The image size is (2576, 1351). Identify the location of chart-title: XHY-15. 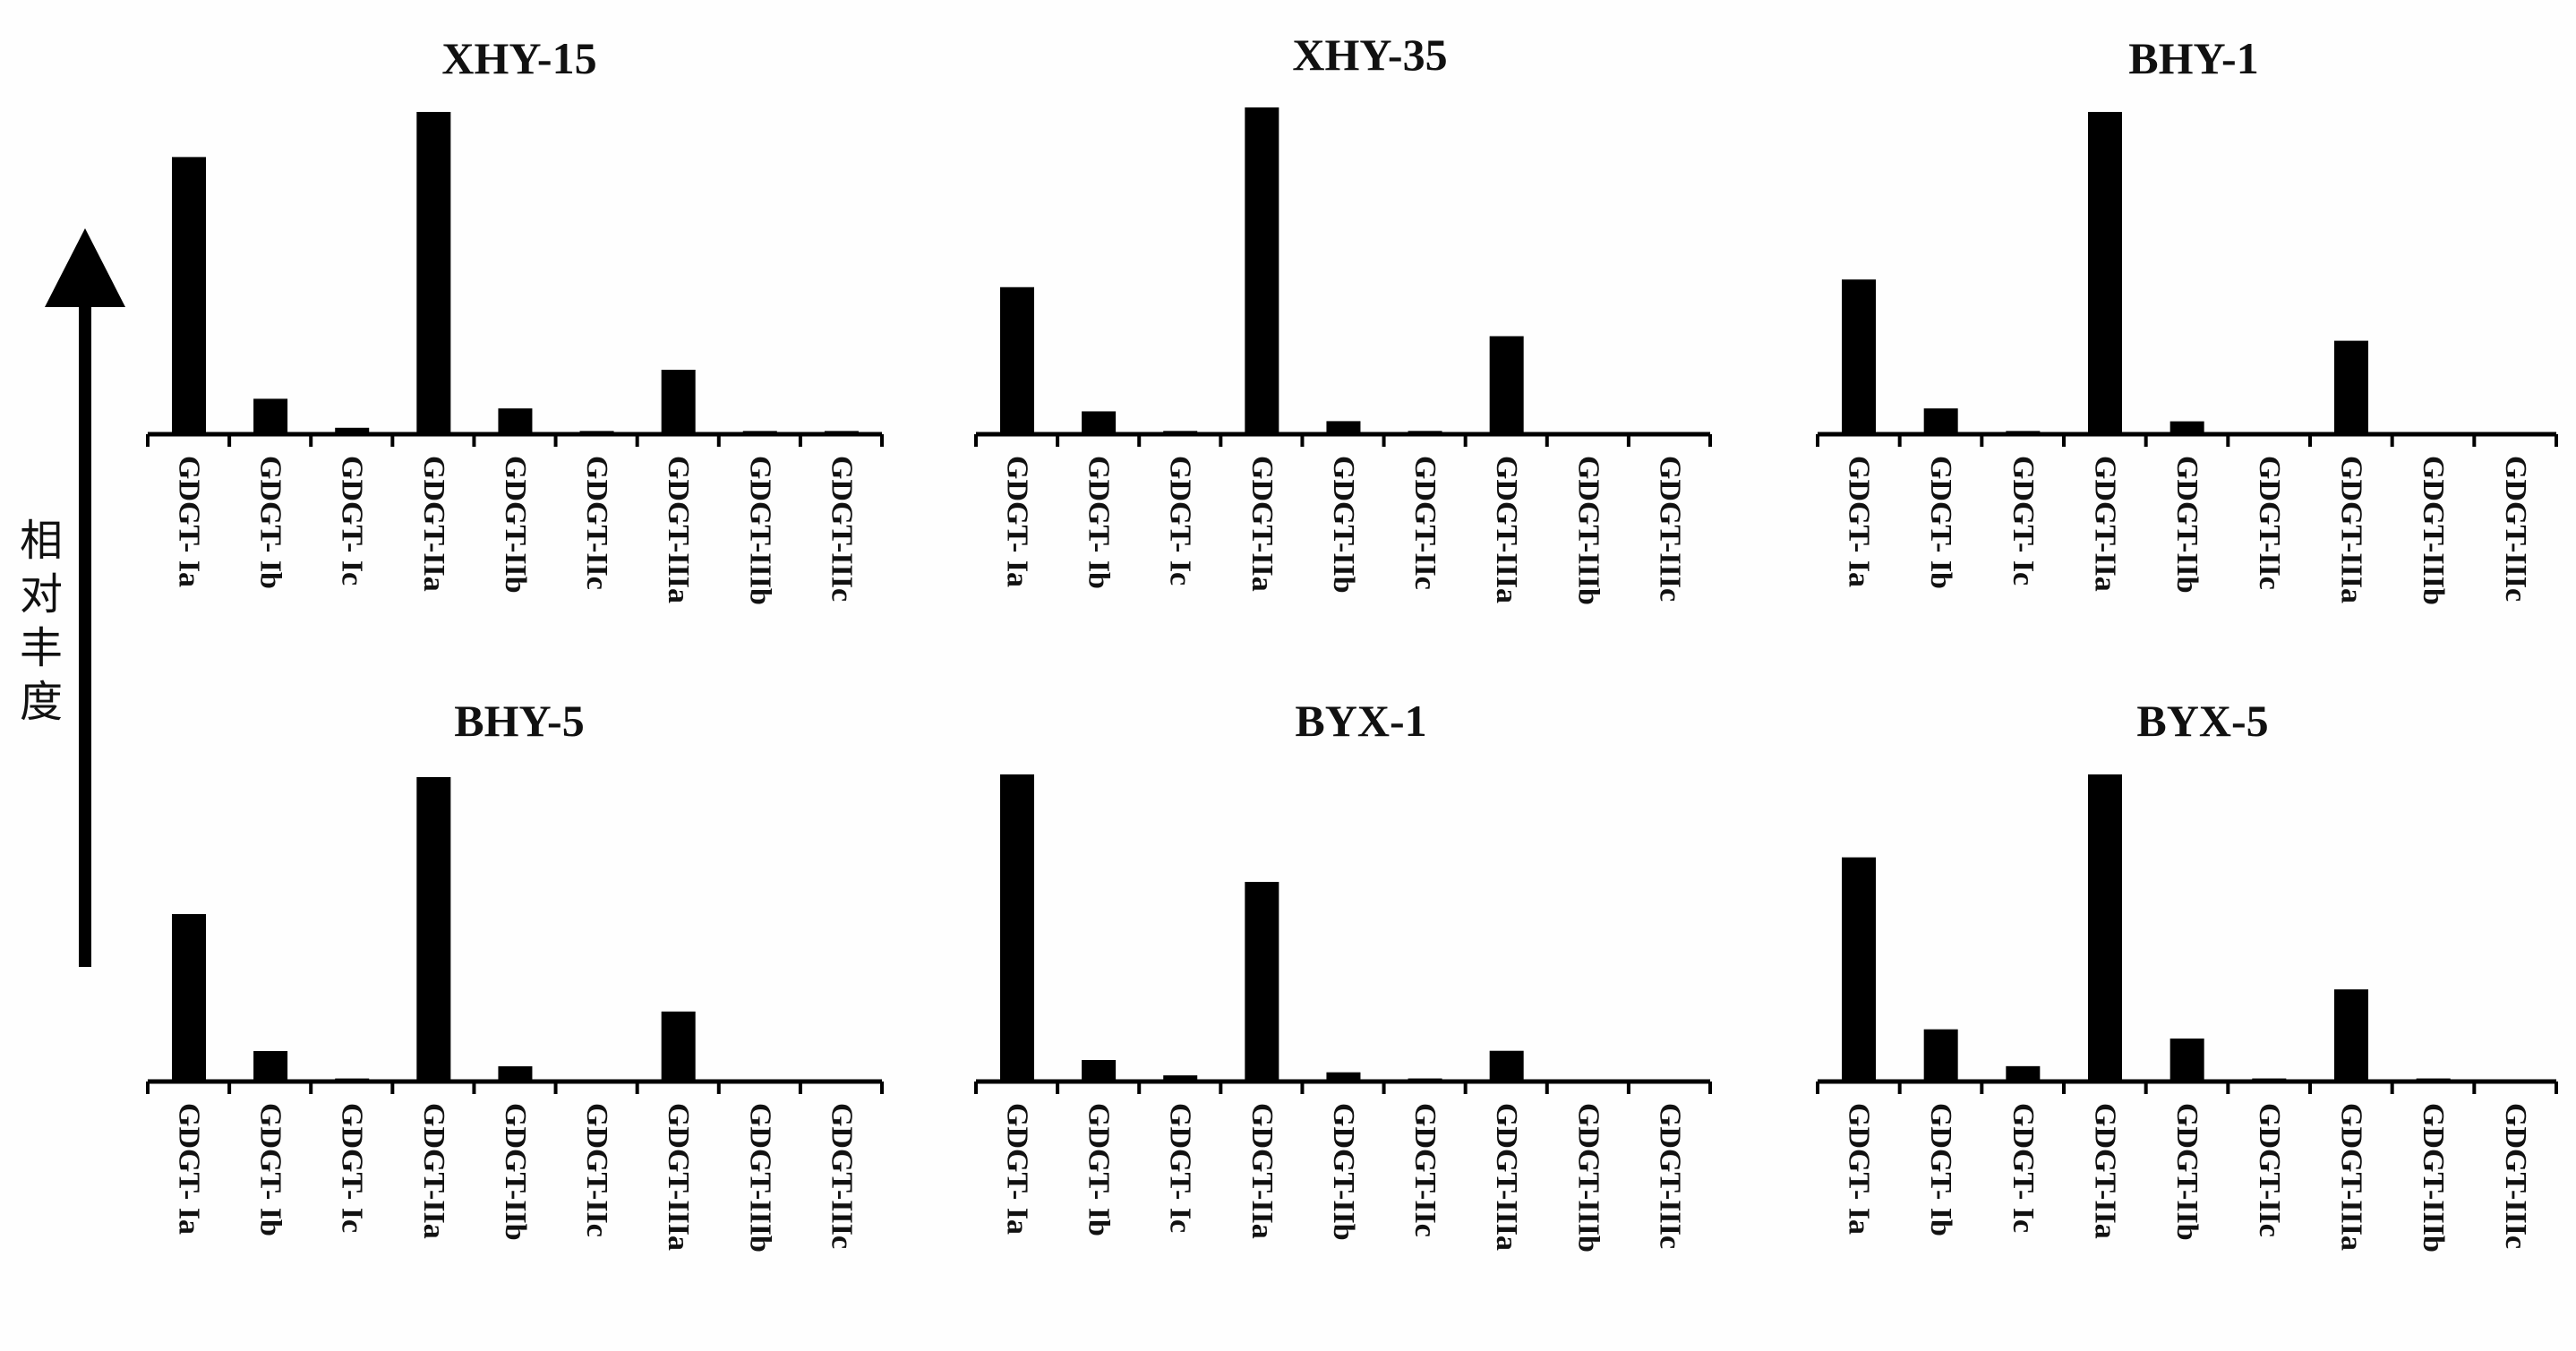
(518, 58).